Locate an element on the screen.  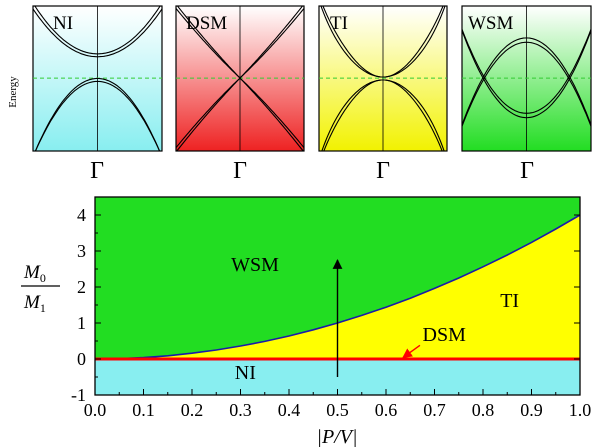
panel-label-wsm: WSM is located at coordinates (491, 23).